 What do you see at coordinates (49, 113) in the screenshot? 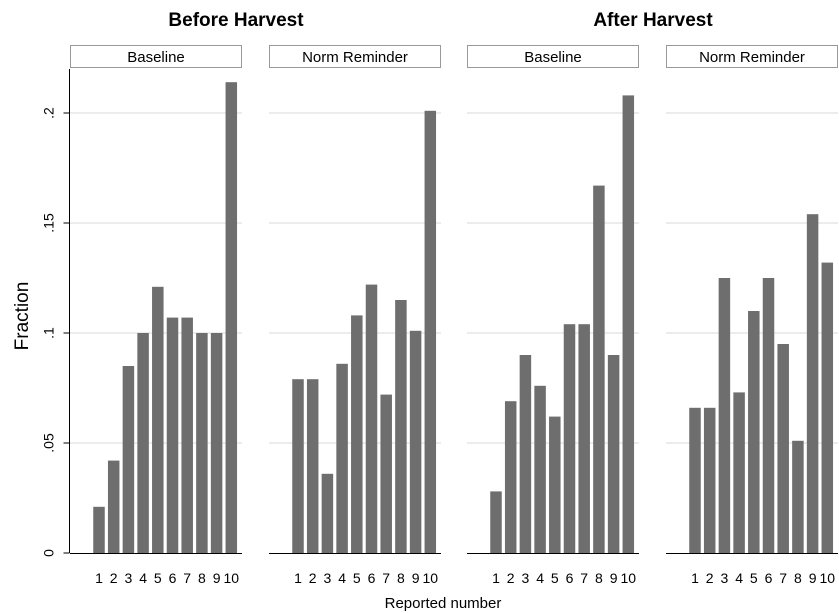
I see `y-tick-label: .2` at bounding box center [49, 113].